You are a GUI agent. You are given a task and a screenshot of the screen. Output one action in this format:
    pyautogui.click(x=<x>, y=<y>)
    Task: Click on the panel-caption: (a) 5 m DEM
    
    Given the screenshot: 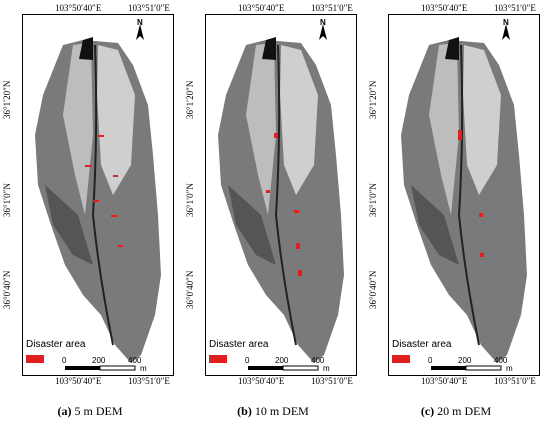 What is the action you would take?
    pyautogui.click(x=90, y=411)
    